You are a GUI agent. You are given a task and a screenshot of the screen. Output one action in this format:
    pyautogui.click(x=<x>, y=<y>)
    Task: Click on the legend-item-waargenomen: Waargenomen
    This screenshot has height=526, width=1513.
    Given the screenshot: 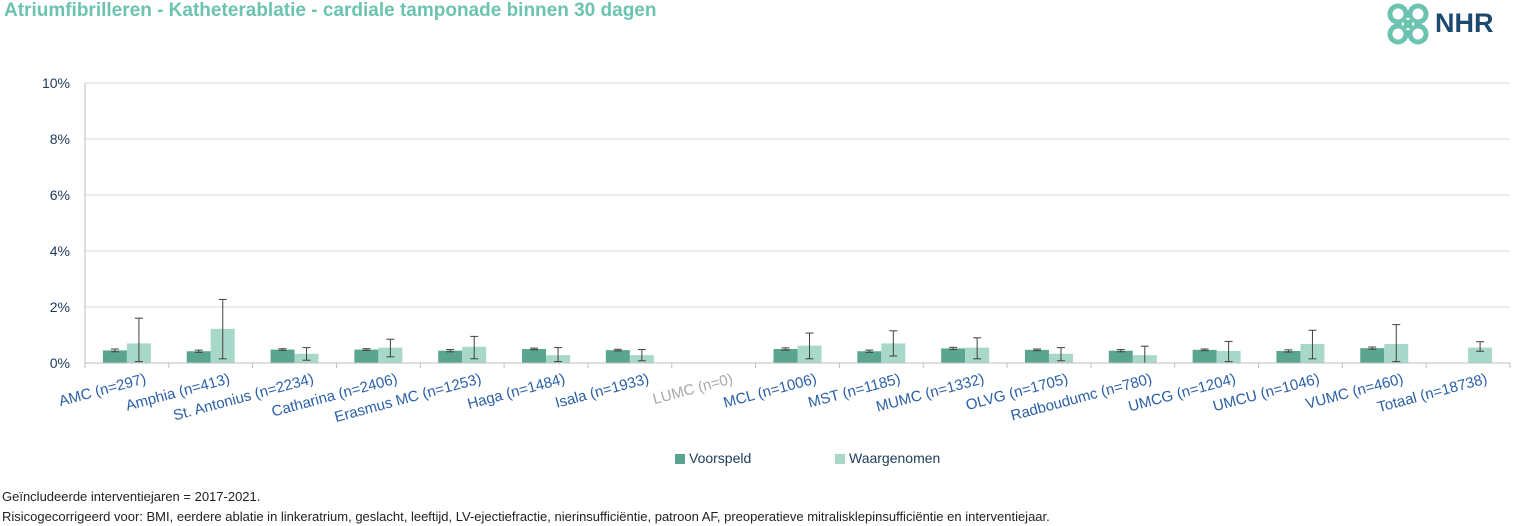 What is the action you would take?
    pyautogui.click(x=887, y=458)
    